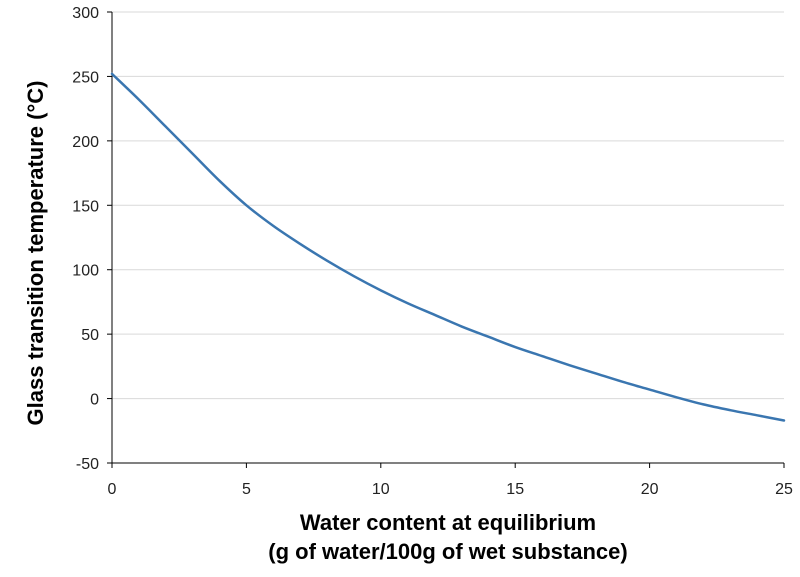  What do you see at coordinates (381, 489) in the screenshot?
I see `x-tick-label: 10` at bounding box center [381, 489].